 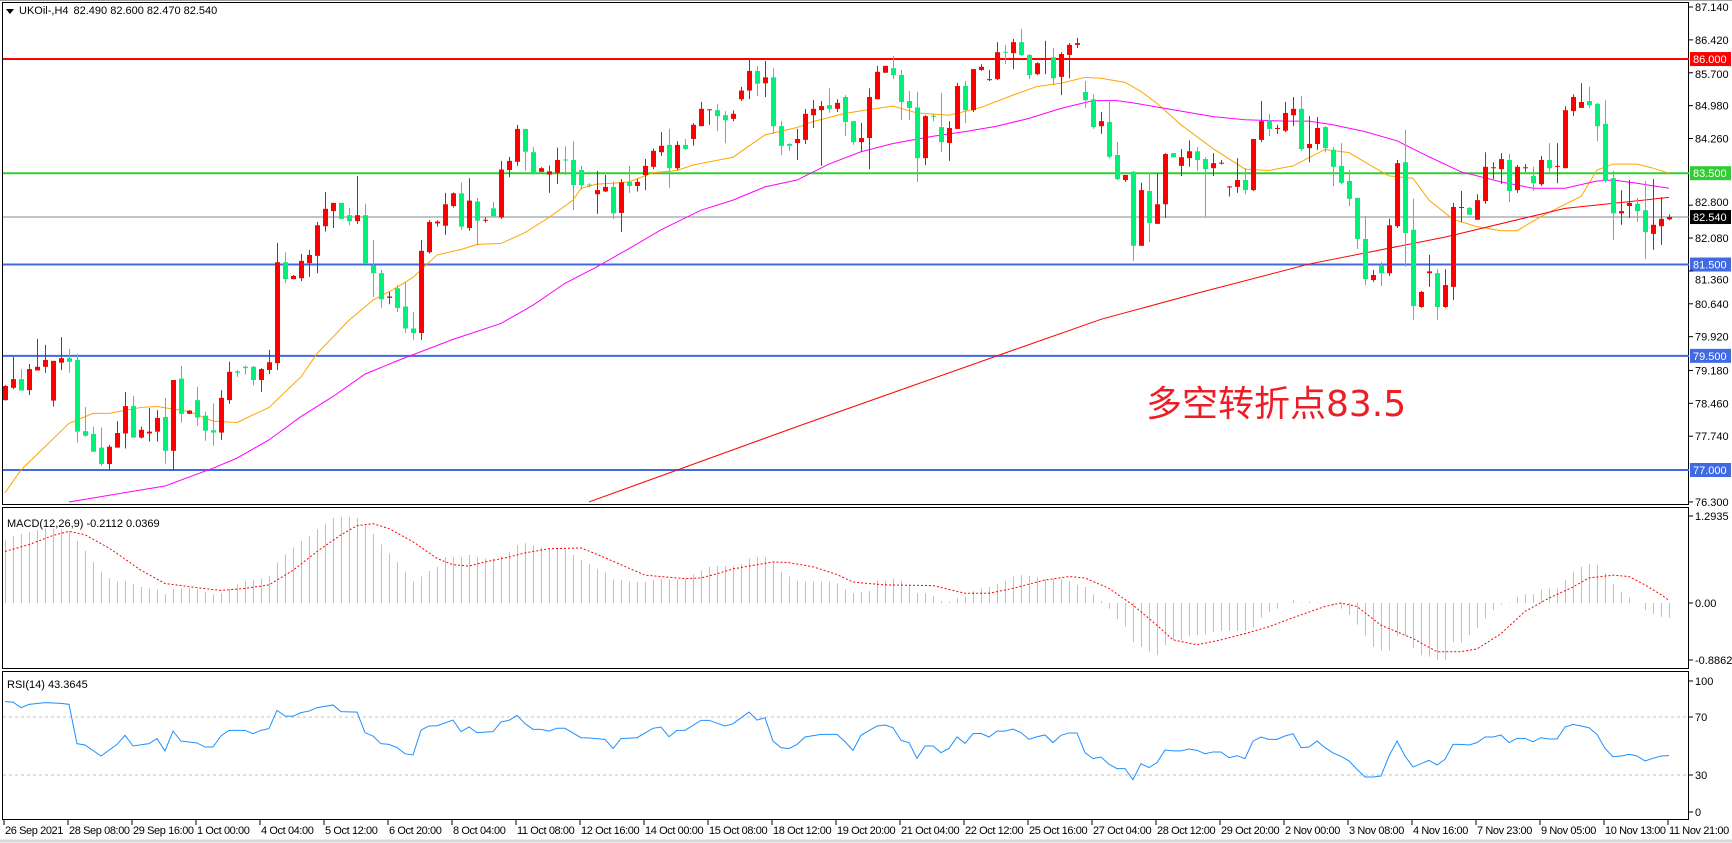 I want to click on rsi-panel, so click(x=846, y=741).